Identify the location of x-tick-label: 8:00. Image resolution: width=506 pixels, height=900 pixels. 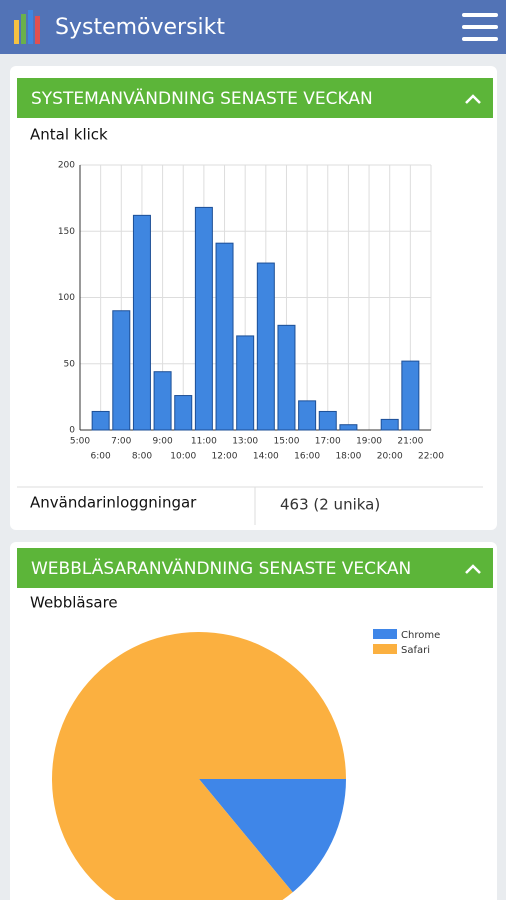
(142, 457).